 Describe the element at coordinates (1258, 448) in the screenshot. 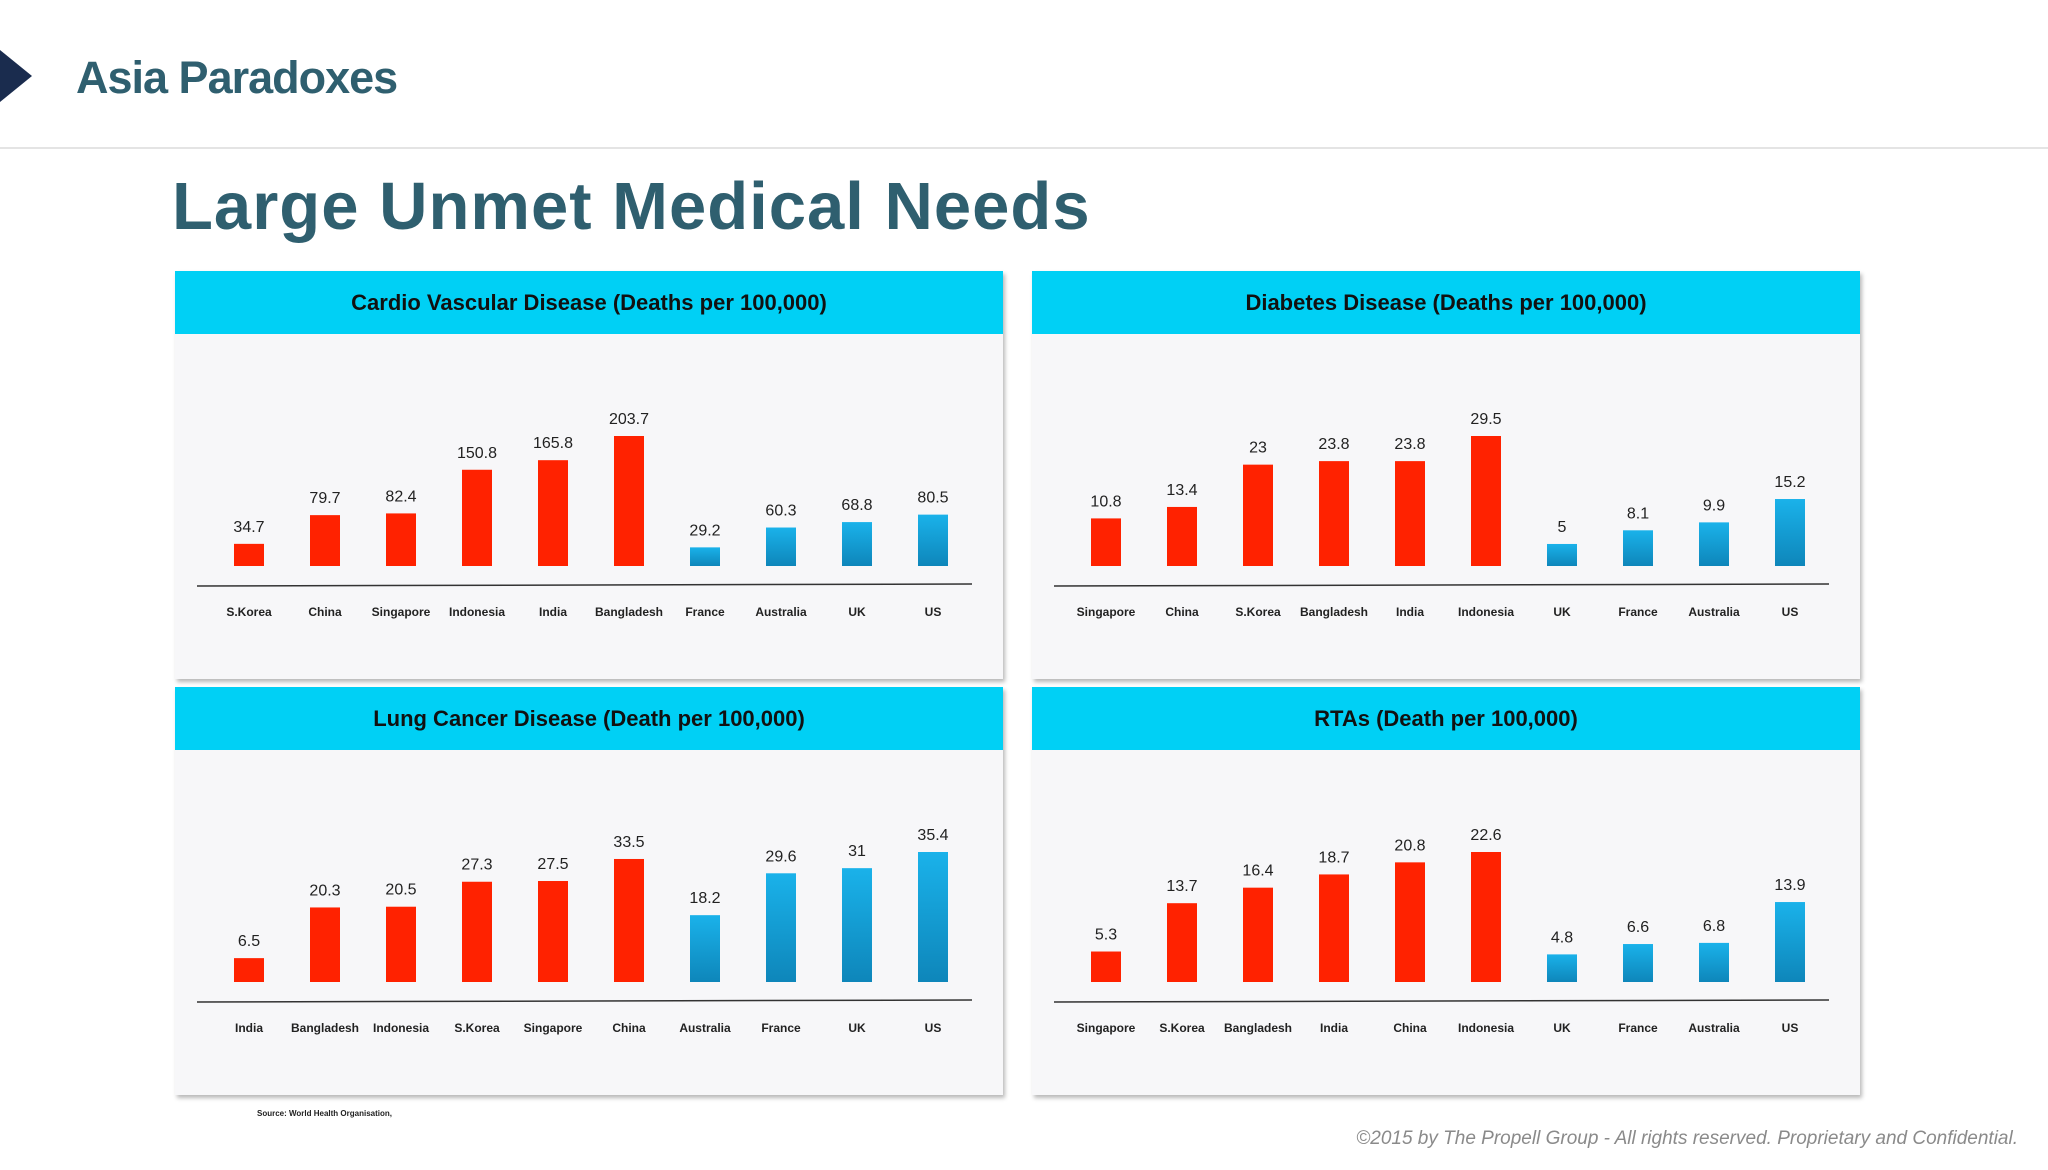

I see `value-label: 23` at that location.